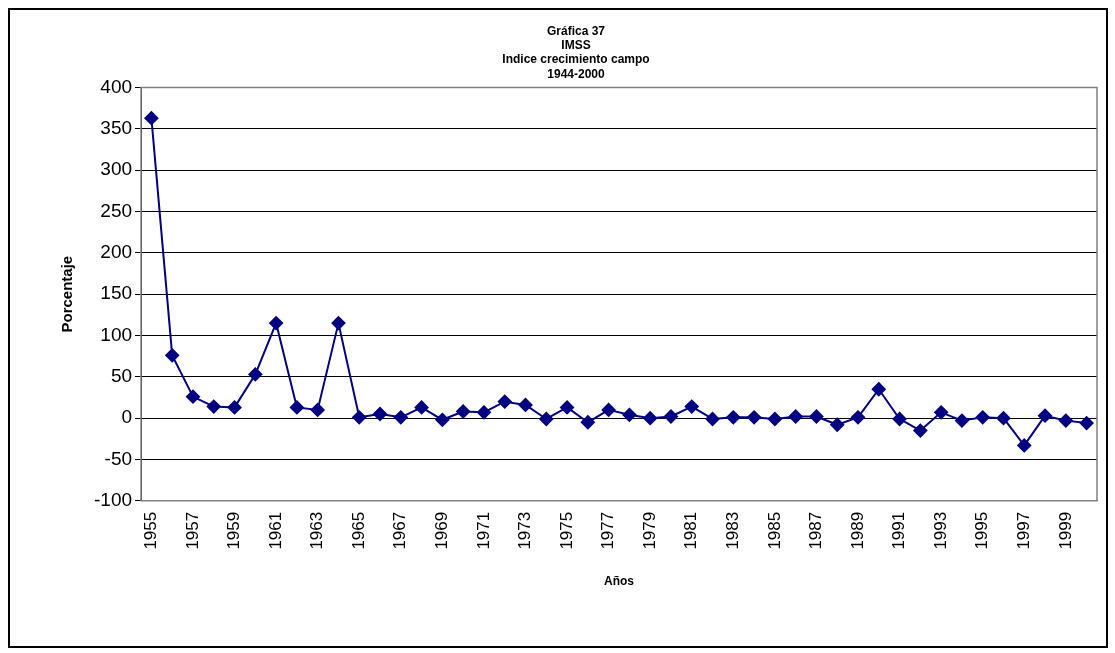  I want to click on x-tick-label: 1961, so click(275, 530).